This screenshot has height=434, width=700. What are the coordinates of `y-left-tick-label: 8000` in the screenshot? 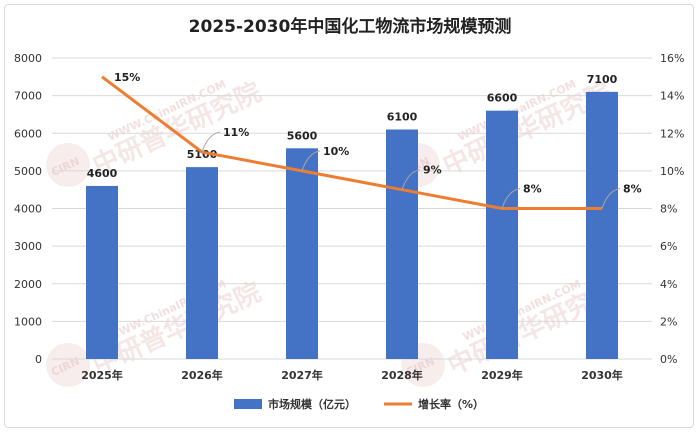 It's located at (28, 58).